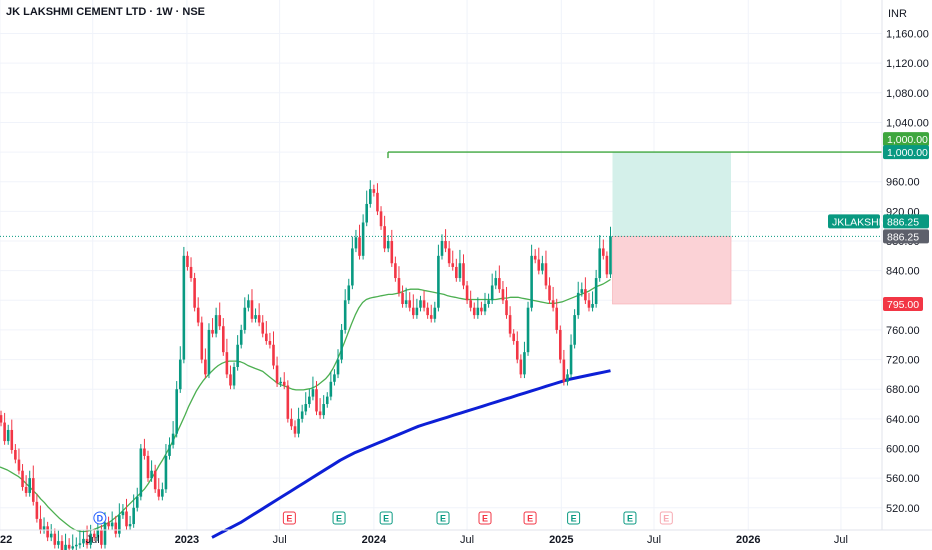 The width and height of the screenshot is (932, 550). I want to click on target-price-tag-bg, so click(906, 139).